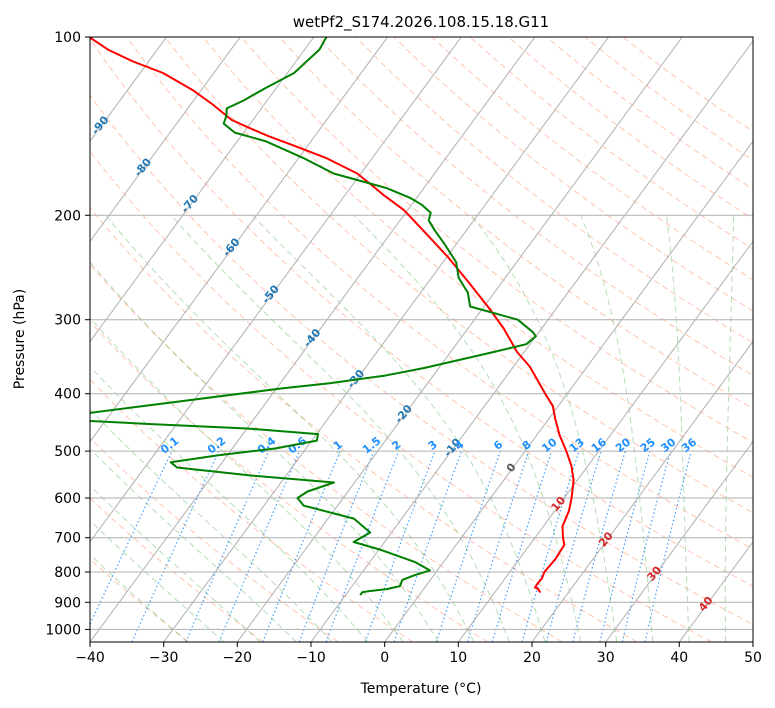 The width and height of the screenshot is (775, 708). What do you see at coordinates (384, 658) in the screenshot?
I see `x-tick-label: 0` at bounding box center [384, 658].